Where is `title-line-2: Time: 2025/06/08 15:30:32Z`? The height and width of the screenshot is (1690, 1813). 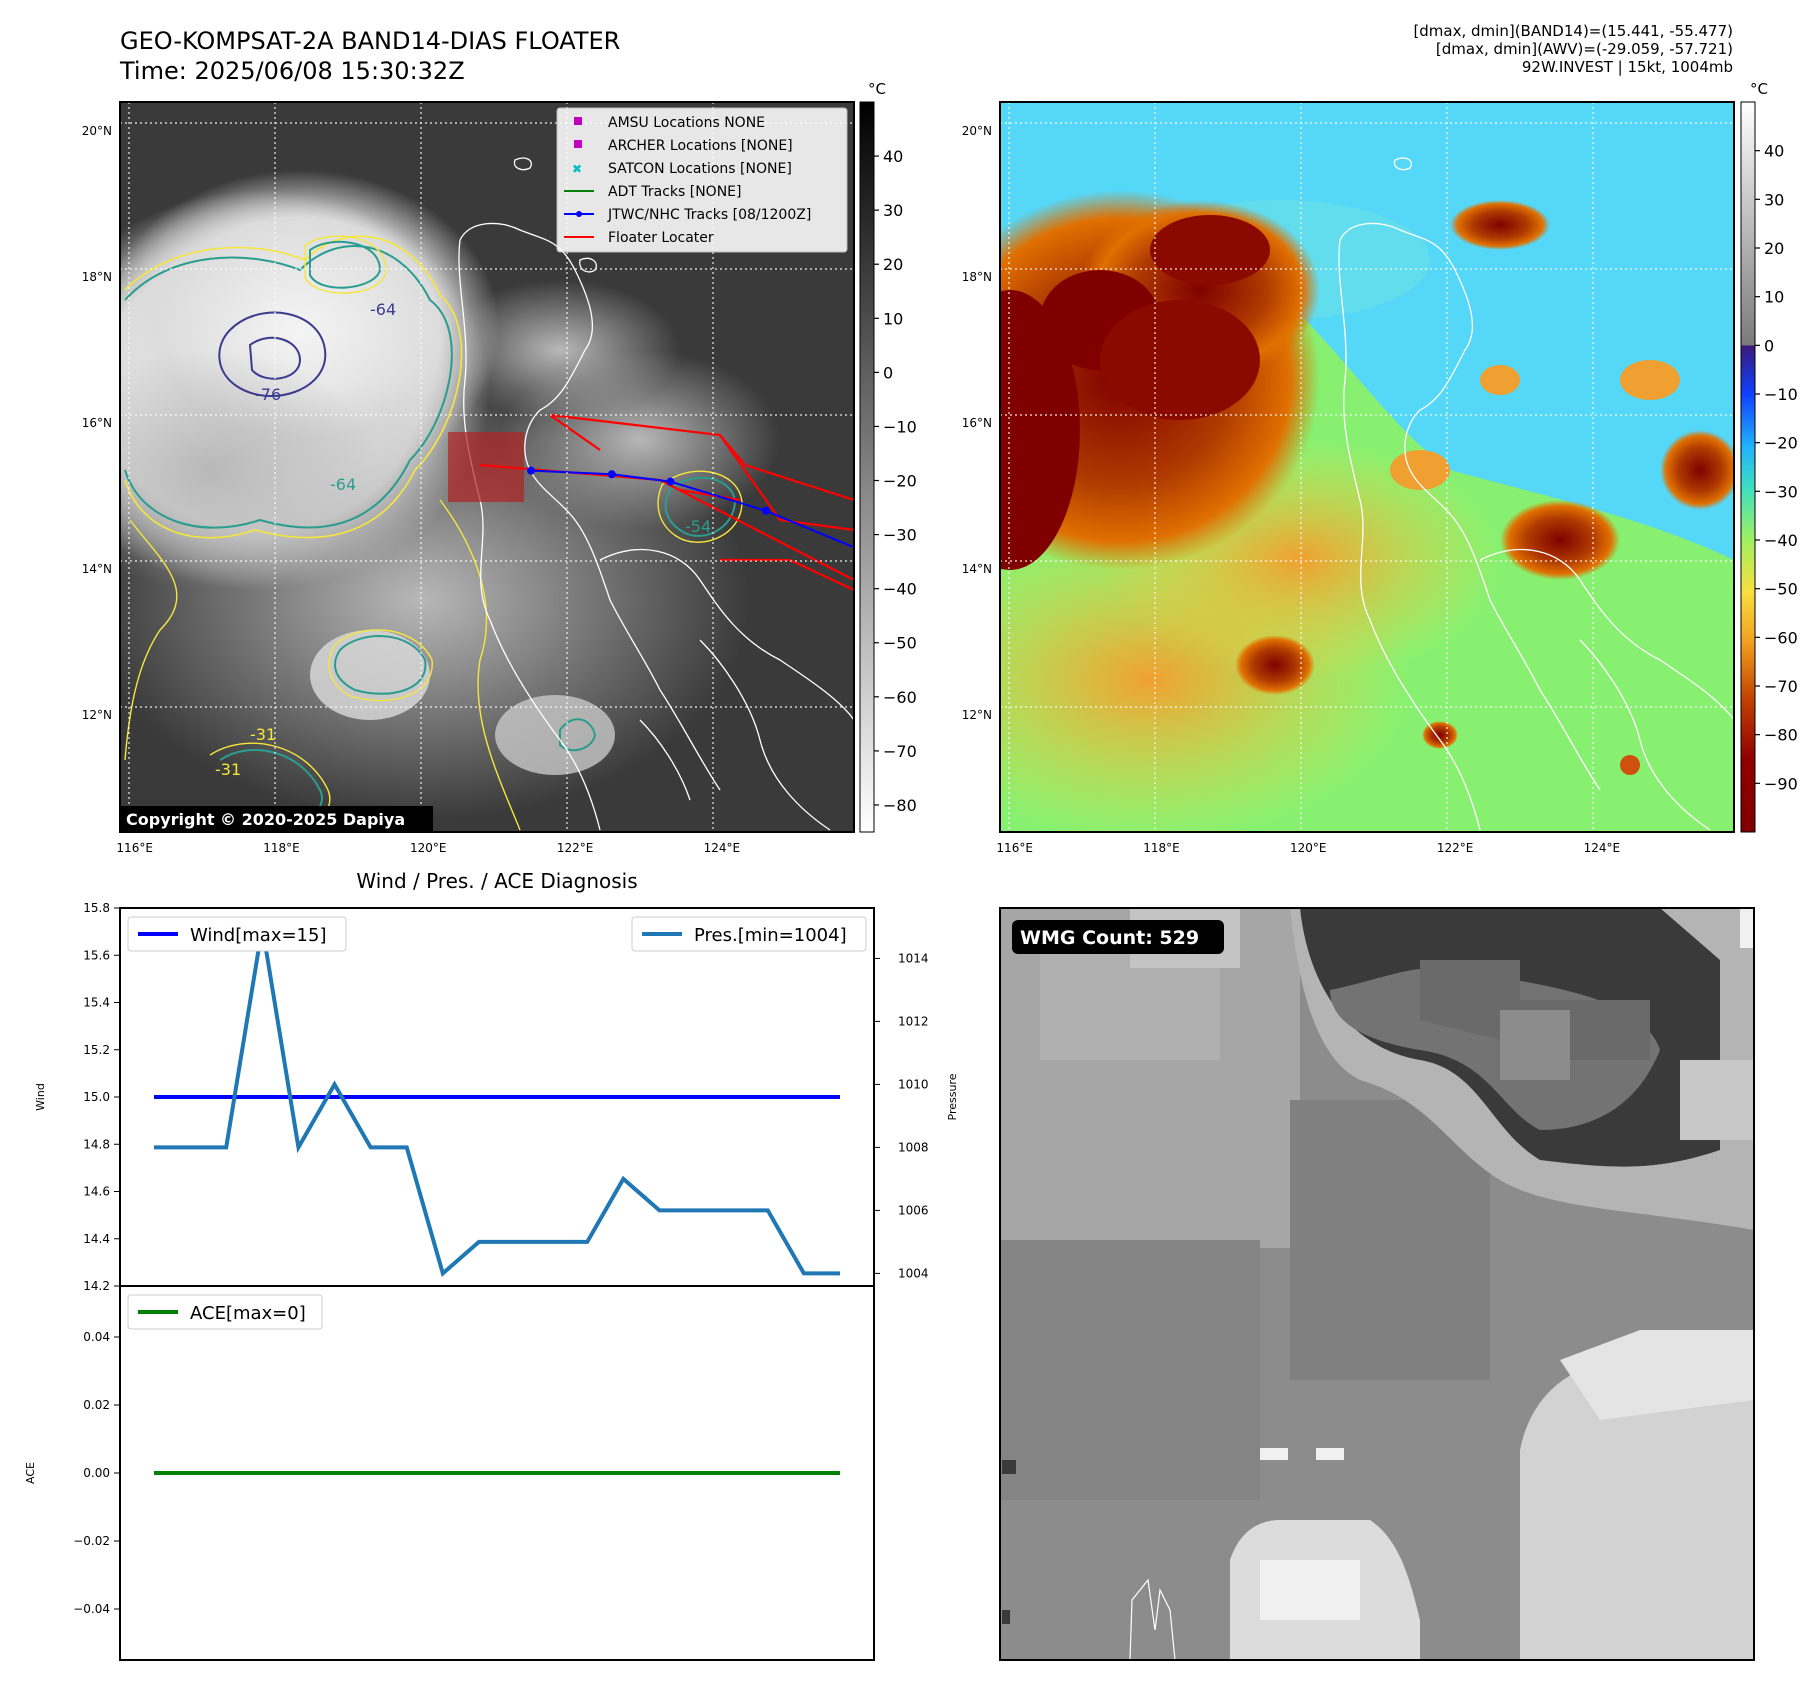
title-line-2: Time: 2025/06/08 15:30:32Z is located at coordinates (292, 71).